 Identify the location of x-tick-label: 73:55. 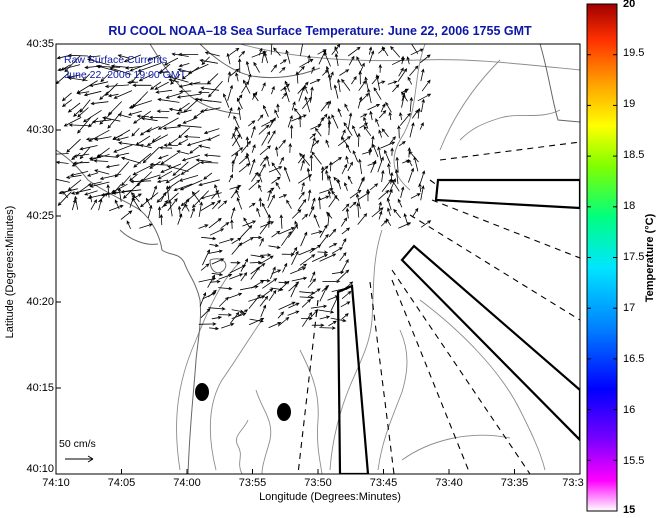
(252, 483).